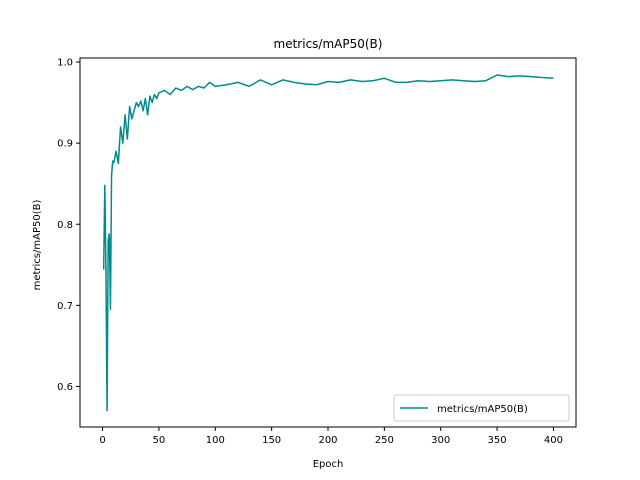 The height and width of the screenshot is (480, 640). Describe the element at coordinates (65, 225) in the screenshot. I see `y-tick-label: 0.8` at that location.